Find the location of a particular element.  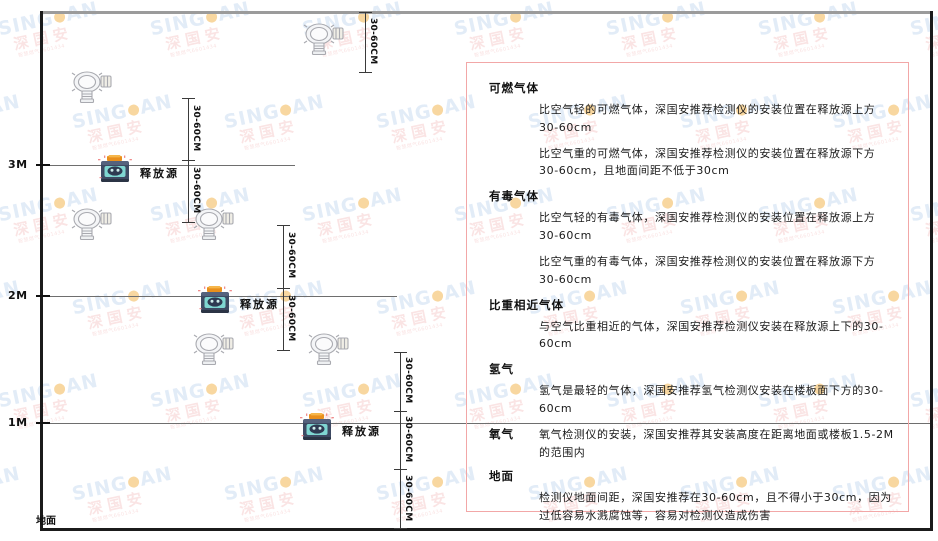

panel-section-text: 与空气比重相近的气体，深国安推荐检测仪安装在释放源上下的30-60cm is located at coordinates (711, 335).